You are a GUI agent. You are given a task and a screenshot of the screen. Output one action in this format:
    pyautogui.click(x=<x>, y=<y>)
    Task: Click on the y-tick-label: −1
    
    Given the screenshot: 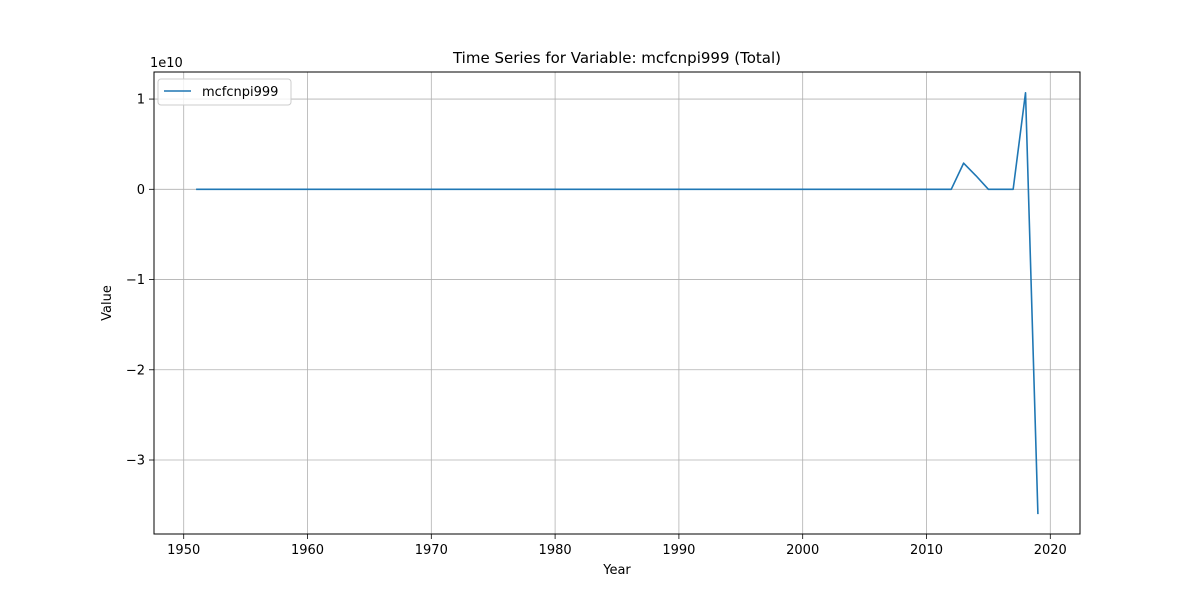 What is the action you would take?
    pyautogui.click(x=135, y=280)
    